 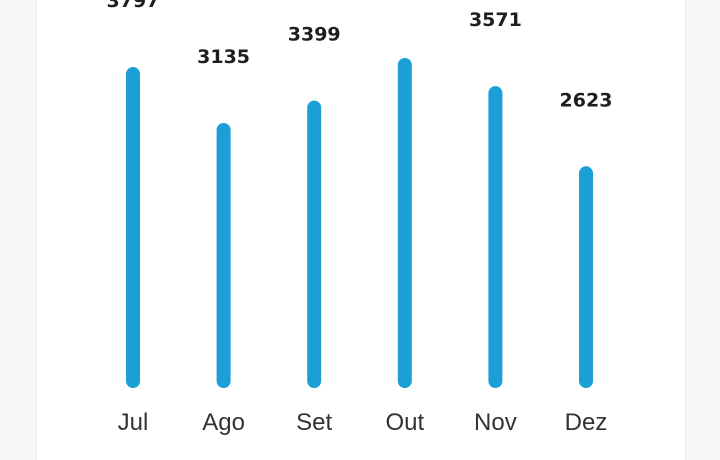 I want to click on bar-jul, so click(x=133, y=227).